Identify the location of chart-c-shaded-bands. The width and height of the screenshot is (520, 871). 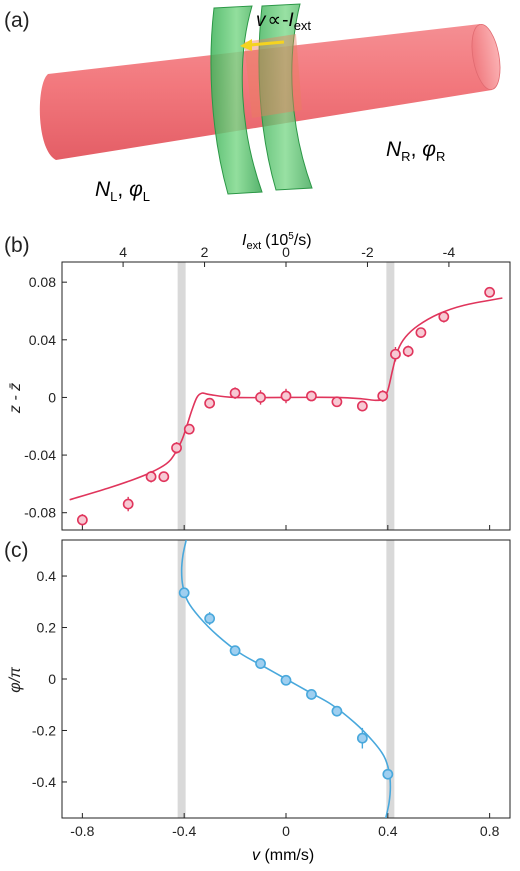
(286, 679).